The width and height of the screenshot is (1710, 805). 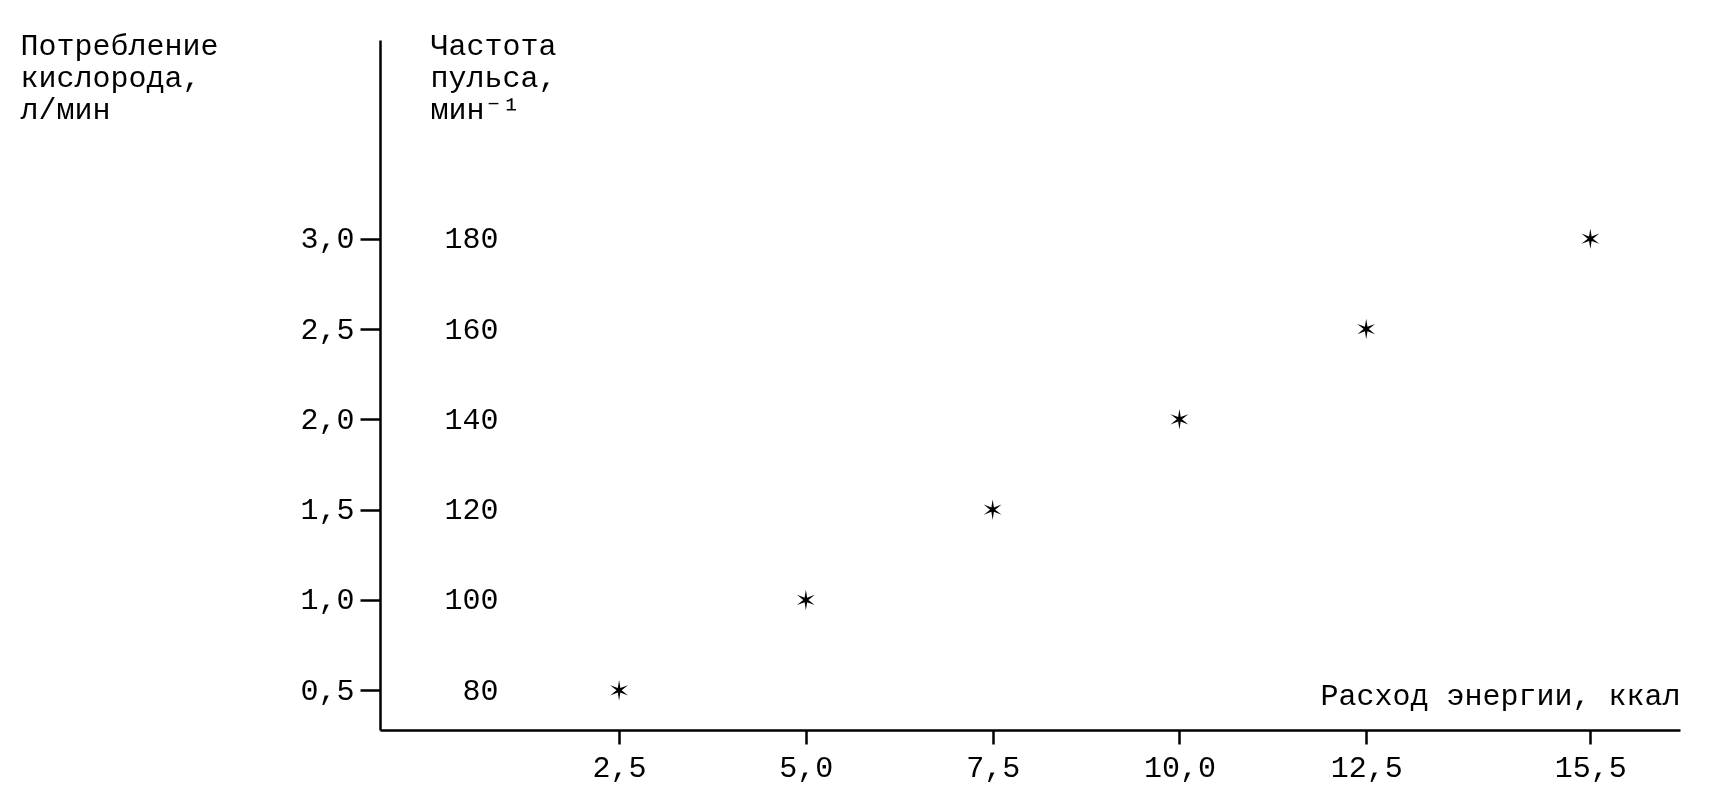 I want to click on y-tick-label: 3,0, so click(x=327, y=240).